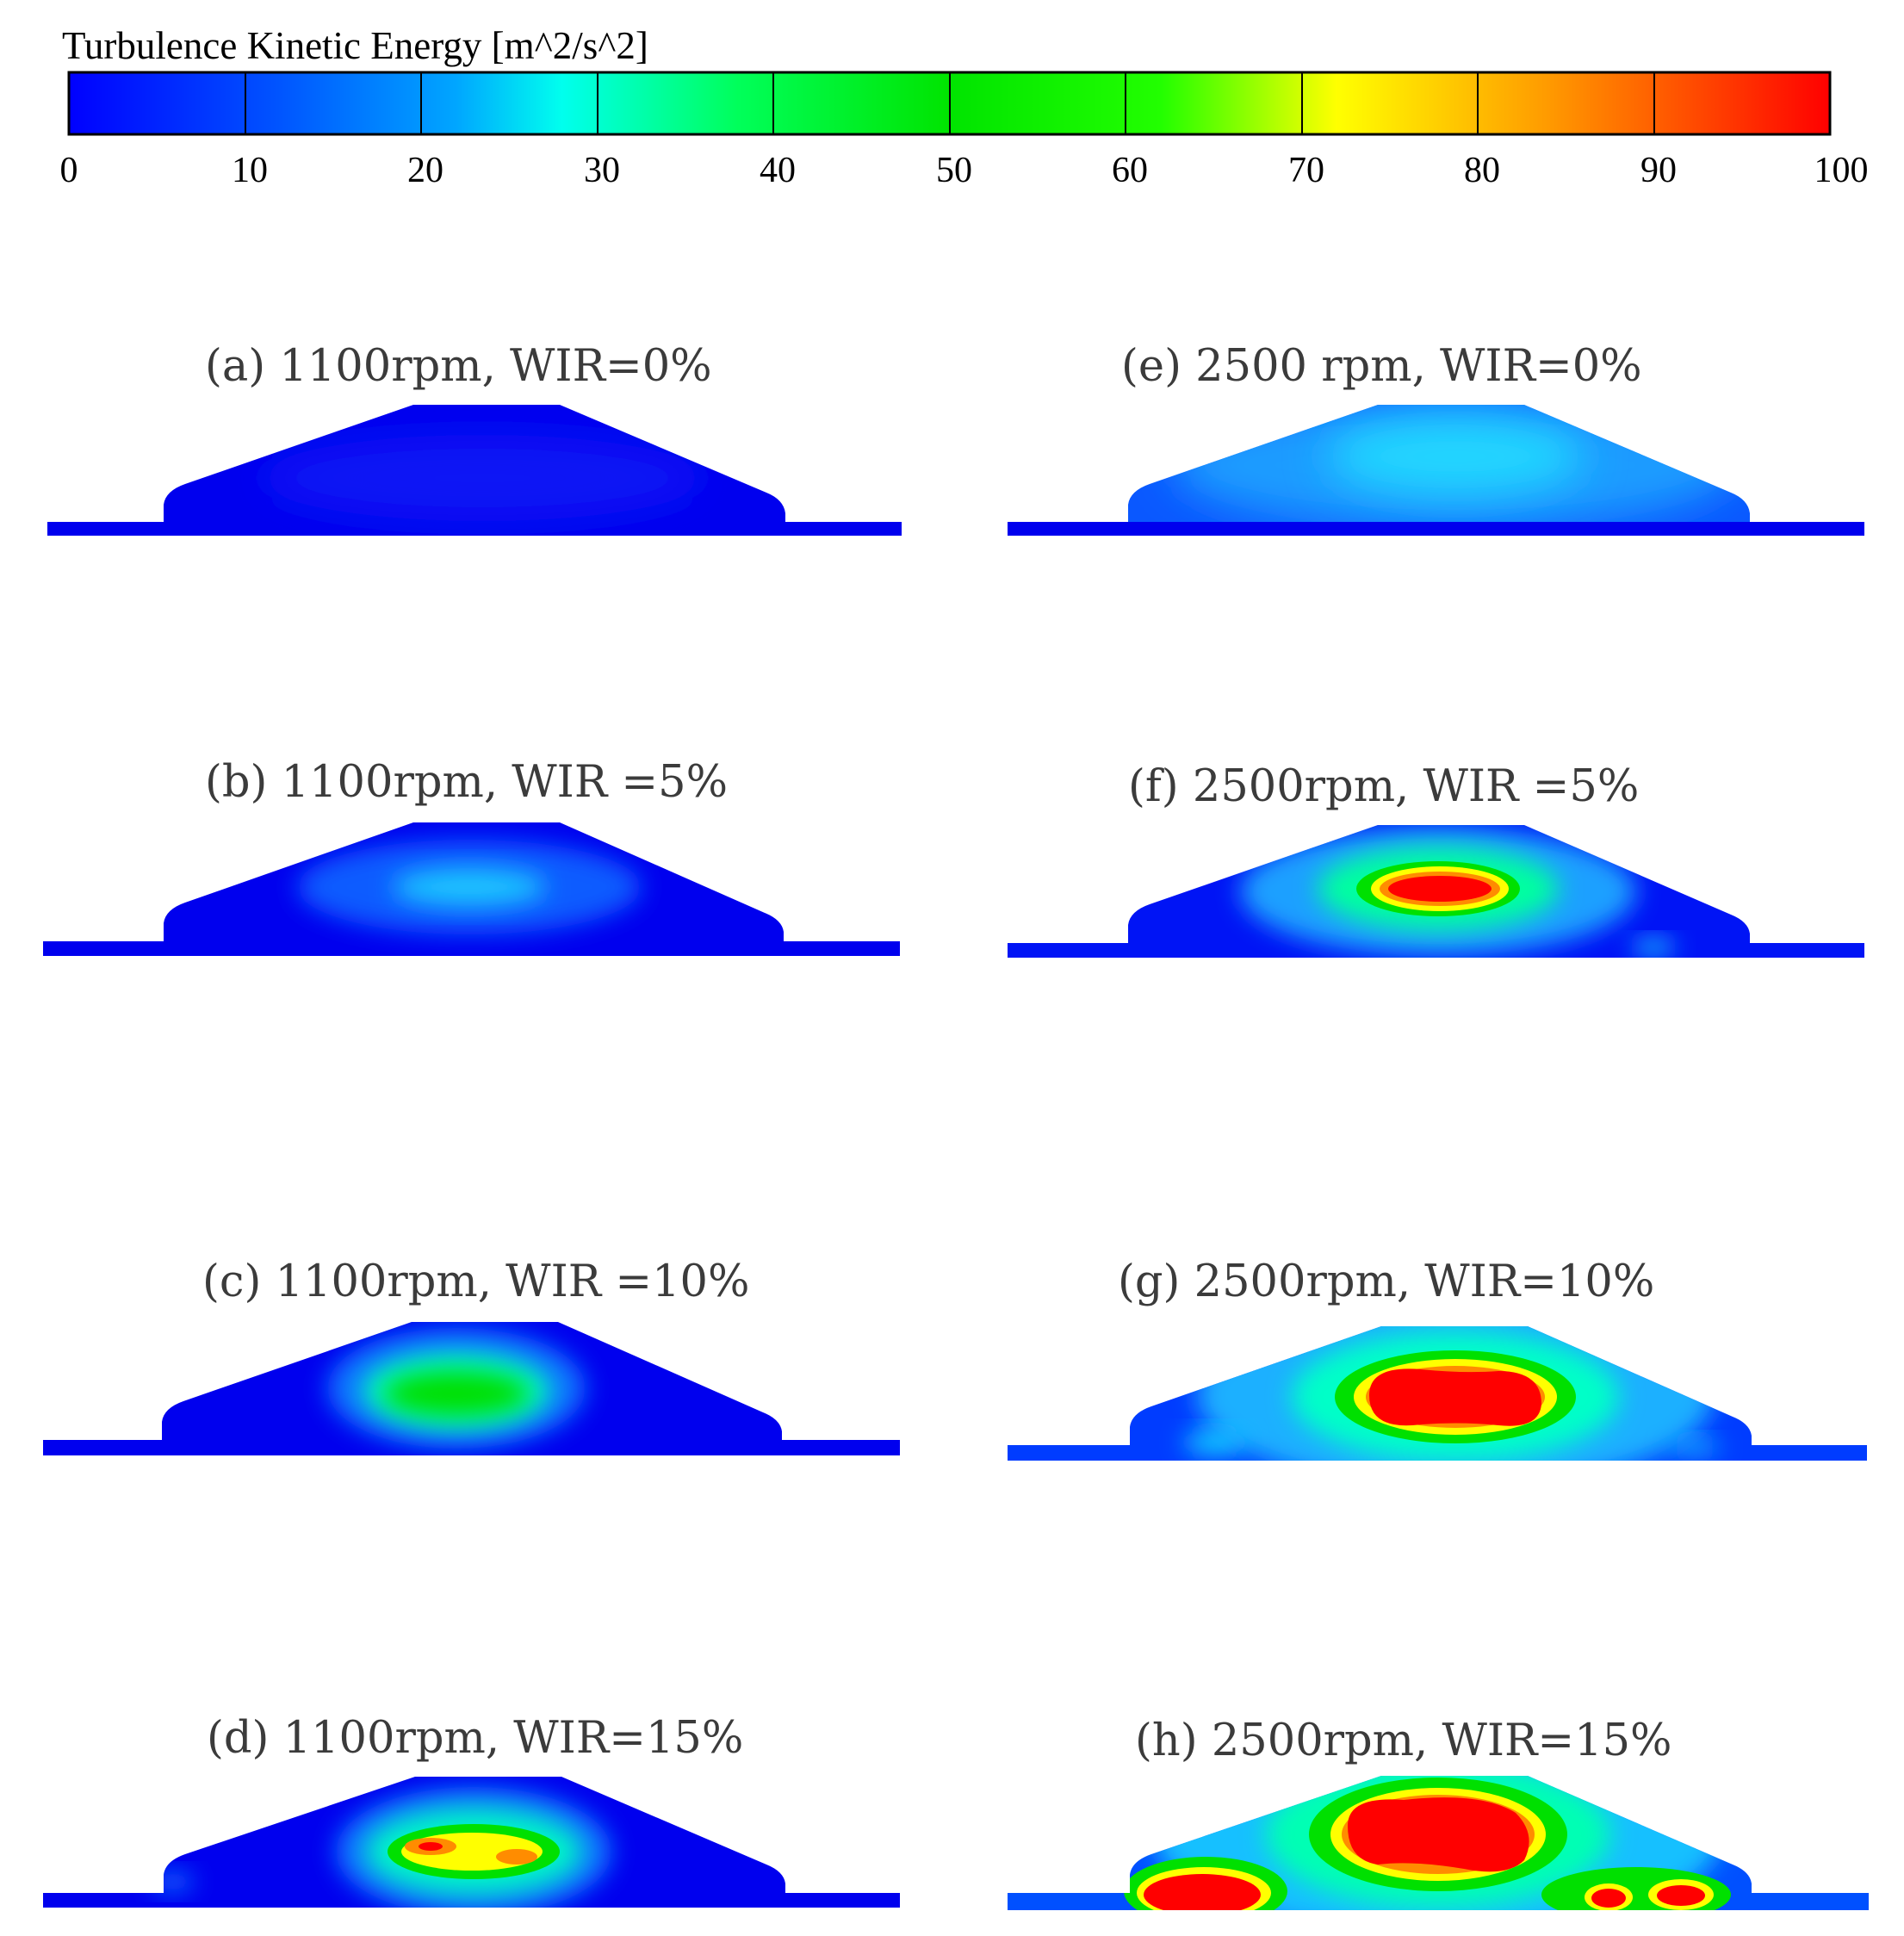 This screenshot has width=1904, height=1936. Describe the element at coordinates (1841, 170) in the screenshot. I see `colorbar-tick-100: 100` at that location.